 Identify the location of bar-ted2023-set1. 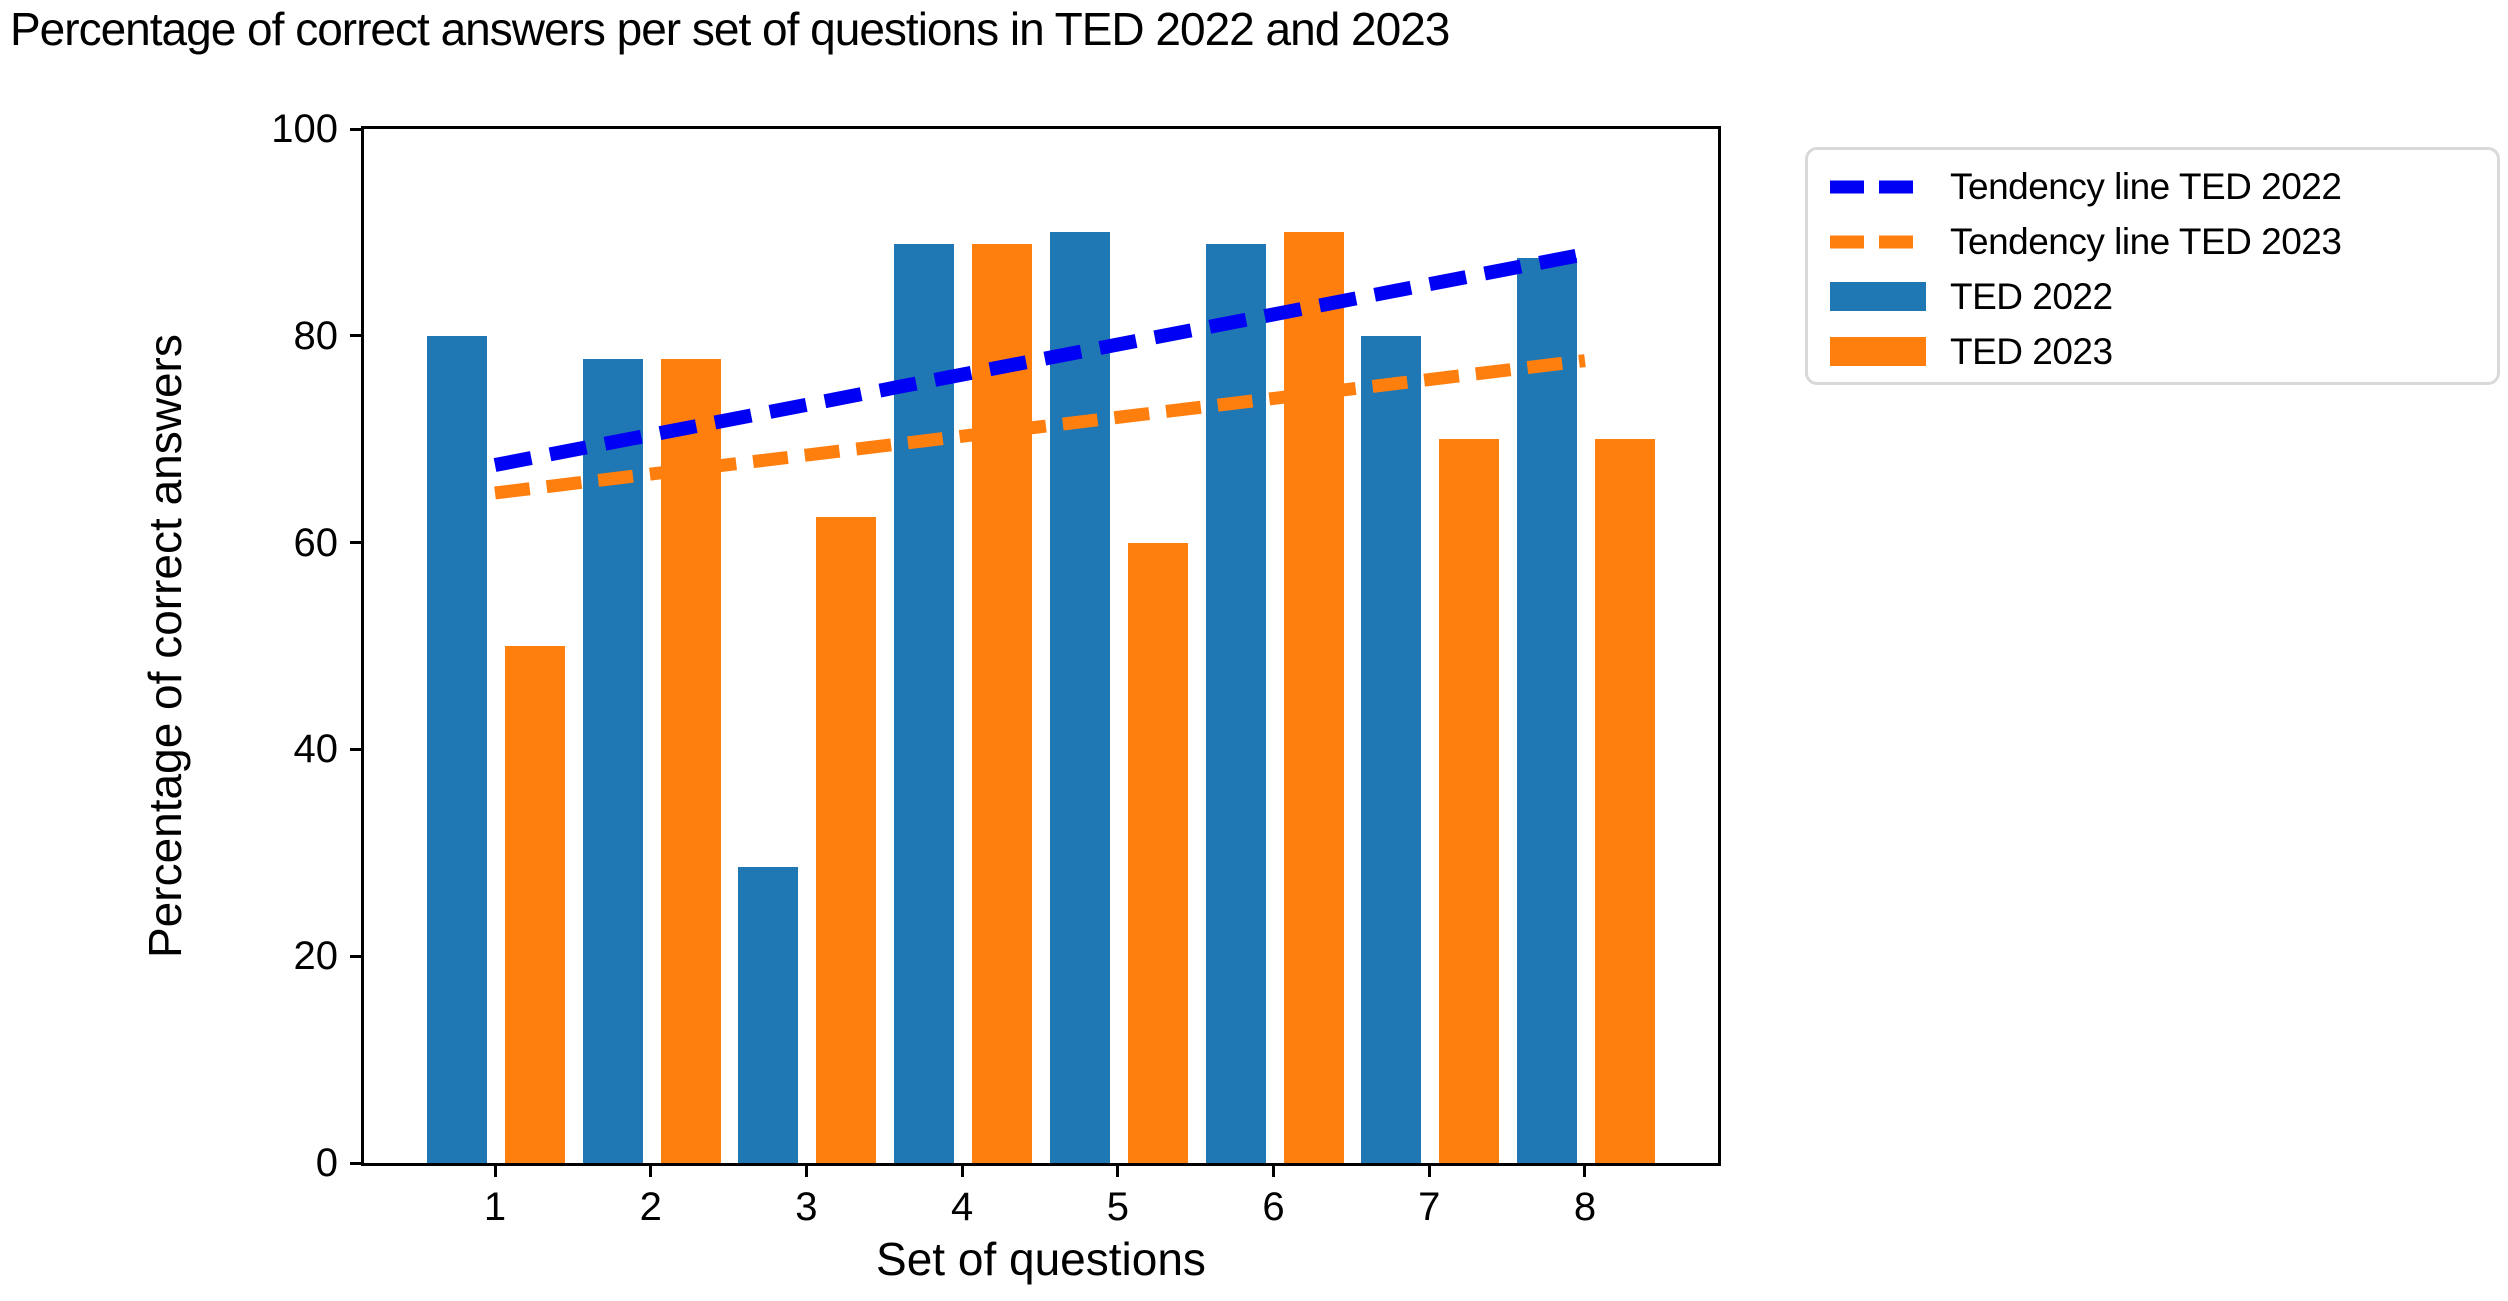
(535, 904).